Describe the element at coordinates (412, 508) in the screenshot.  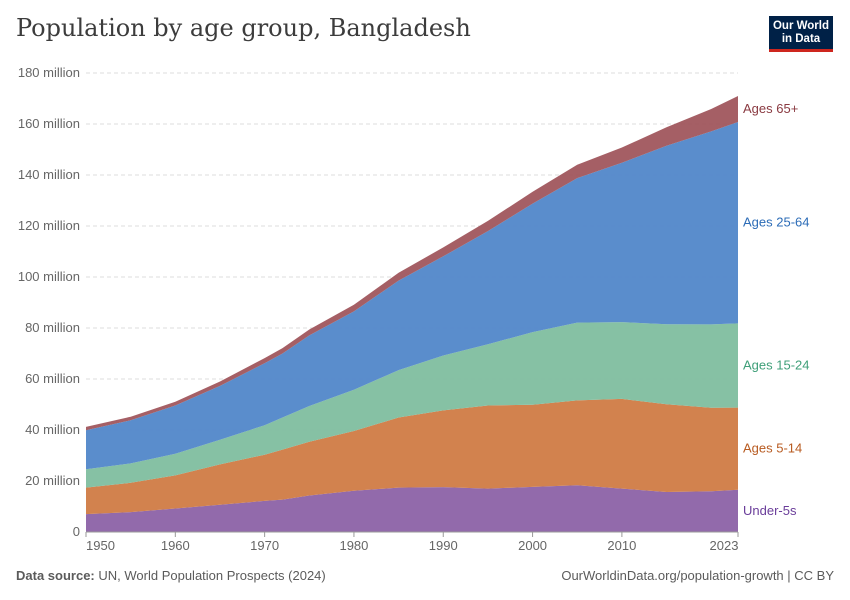
I see `area-under-5s` at that location.